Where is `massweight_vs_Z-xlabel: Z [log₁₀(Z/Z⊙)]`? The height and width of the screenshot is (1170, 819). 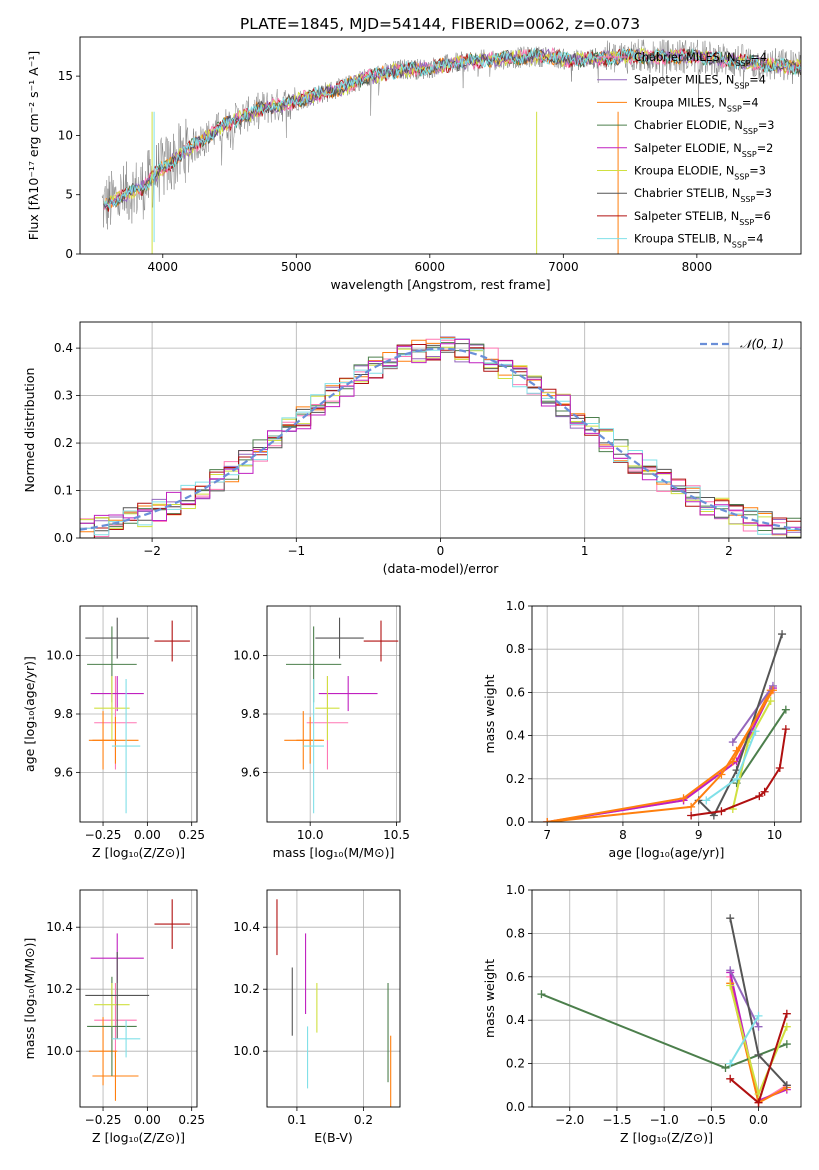 massweight_vs_Z-xlabel: Z [log₁₀(Z/Z⊙)] is located at coordinates (666, 1137).